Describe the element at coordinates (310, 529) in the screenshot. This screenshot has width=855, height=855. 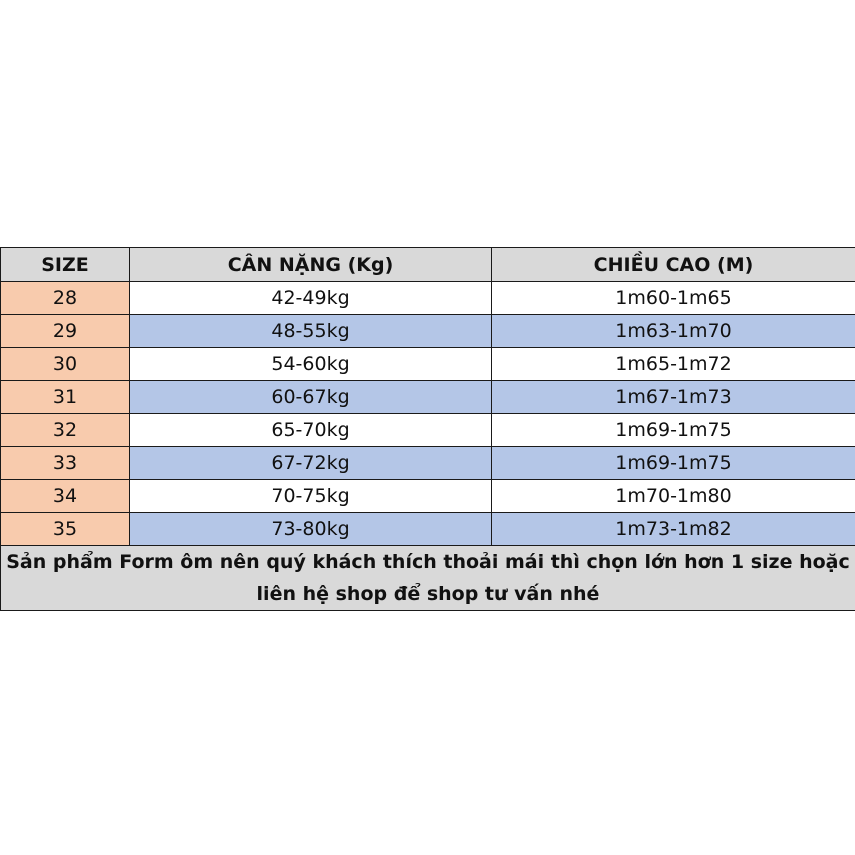
I see `weight-cell: 73-80kg` at that location.